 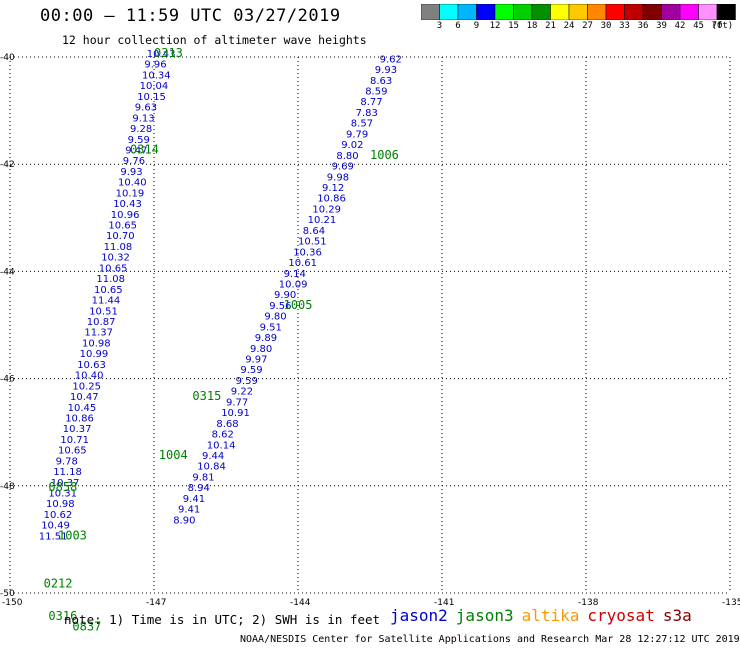 What do you see at coordinates (643, 26) in the screenshot?
I see `color-scale-tick: 36` at bounding box center [643, 26].